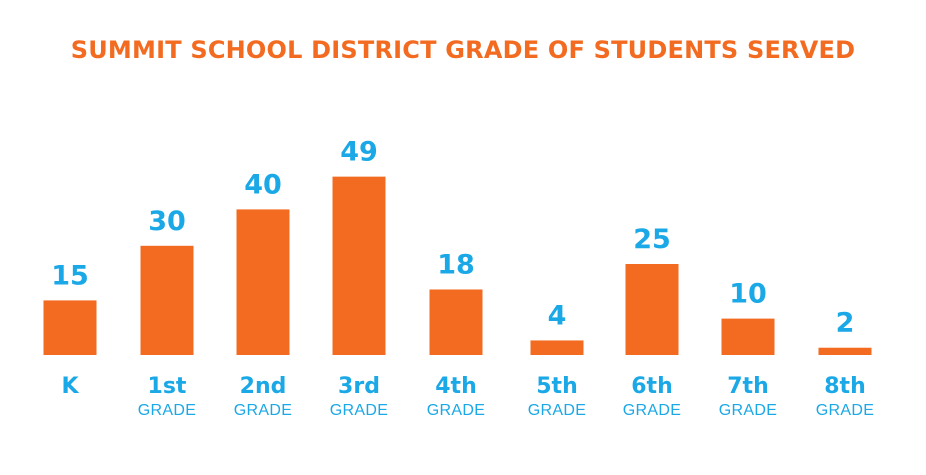  What do you see at coordinates (652, 239) in the screenshot?
I see `value-label: 25` at bounding box center [652, 239].